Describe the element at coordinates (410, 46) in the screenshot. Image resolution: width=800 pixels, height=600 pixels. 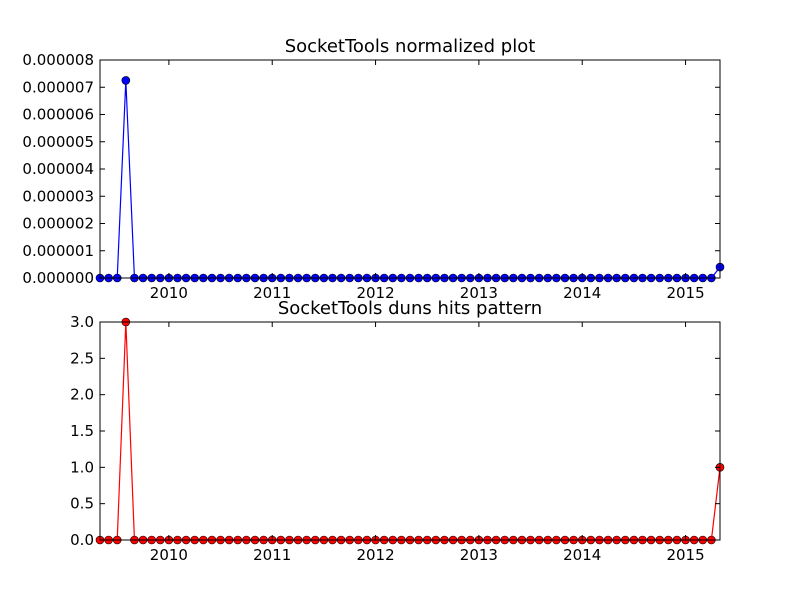
I see `chart-title: SocketTools normalized plot` at that location.